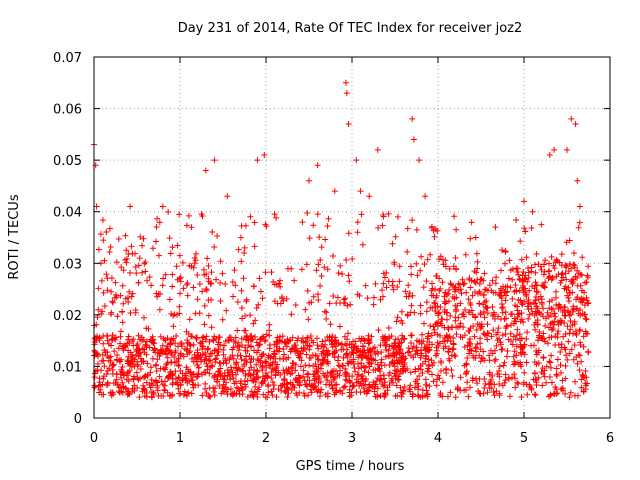  Describe the element at coordinates (438, 438) in the screenshot. I see `x-tick-label: 4` at that location.